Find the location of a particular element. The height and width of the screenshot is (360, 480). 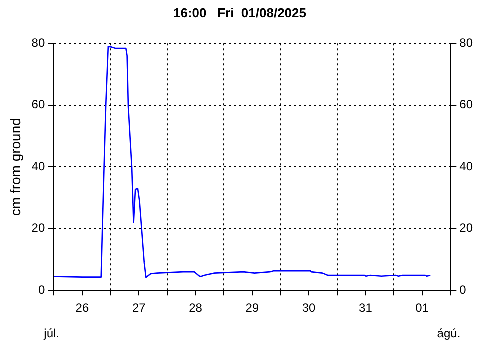

x-tick-label: 27 is located at coordinates (139, 308).